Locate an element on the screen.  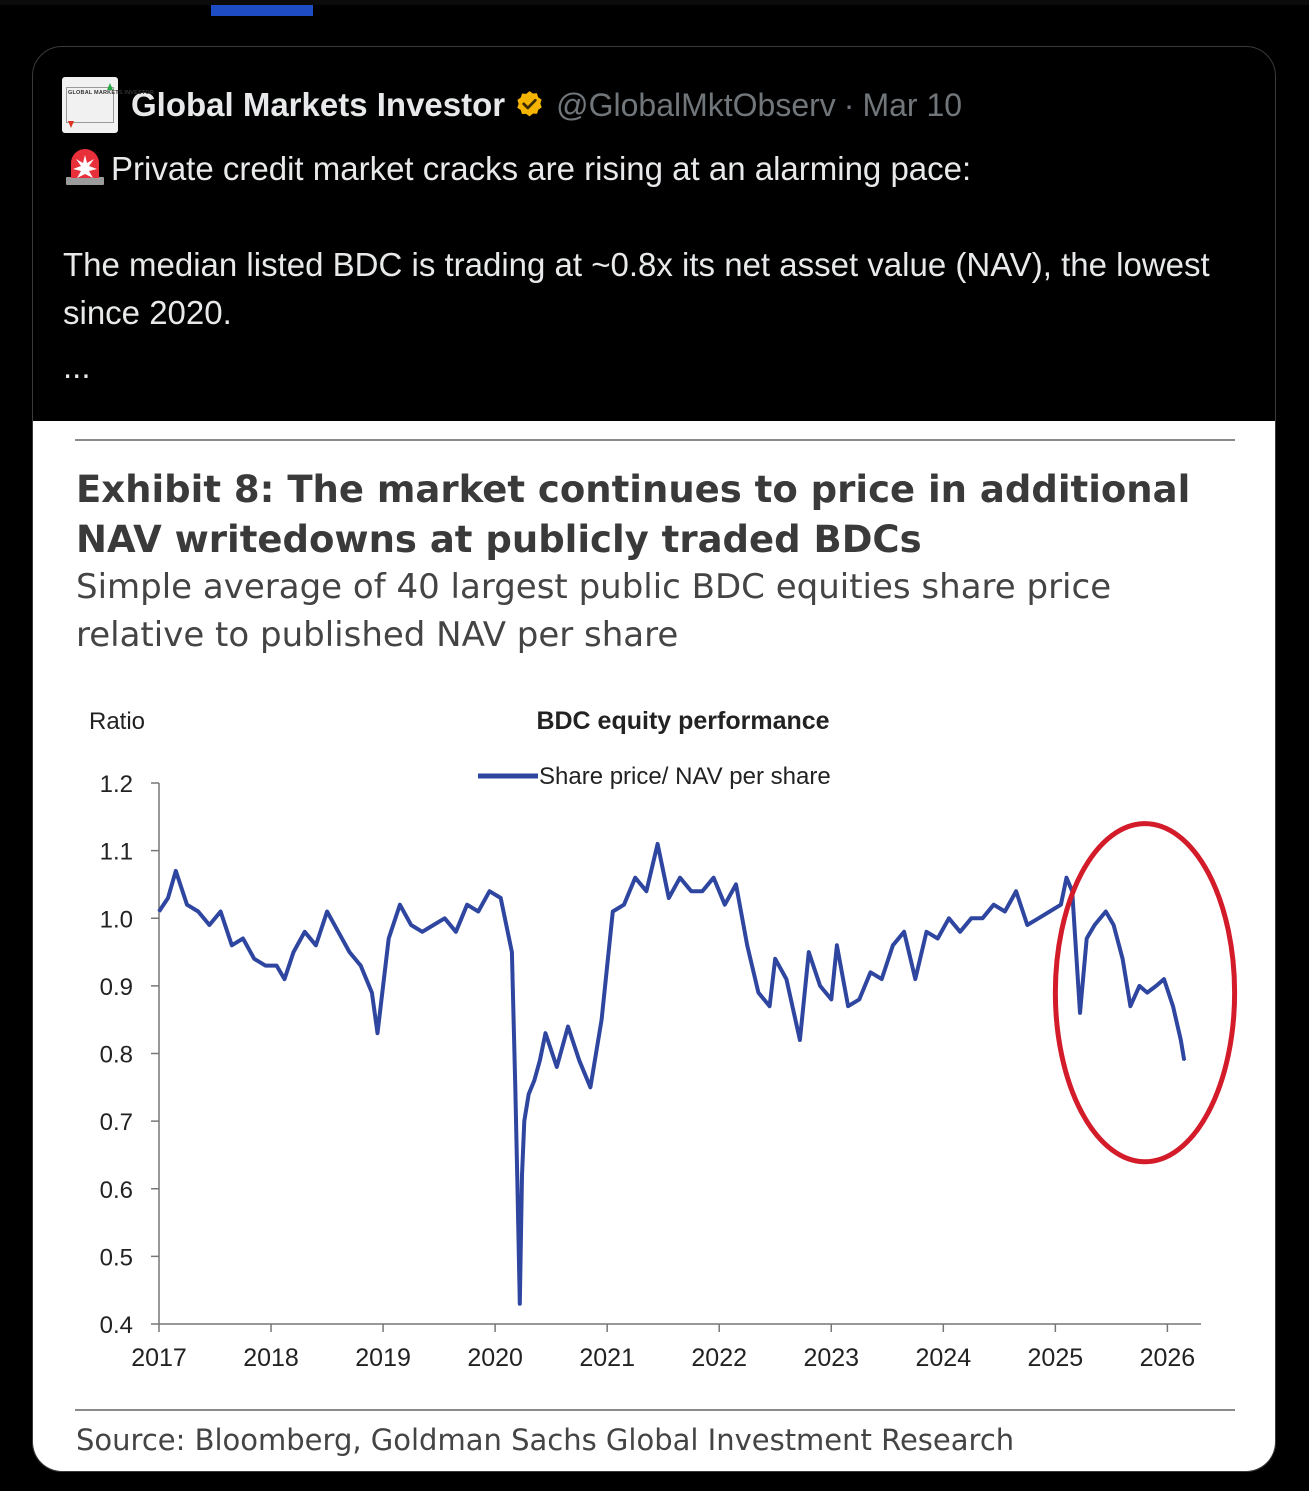
avatar: GLOBAL MARKETS INVESTOR is located at coordinates (108, 105).